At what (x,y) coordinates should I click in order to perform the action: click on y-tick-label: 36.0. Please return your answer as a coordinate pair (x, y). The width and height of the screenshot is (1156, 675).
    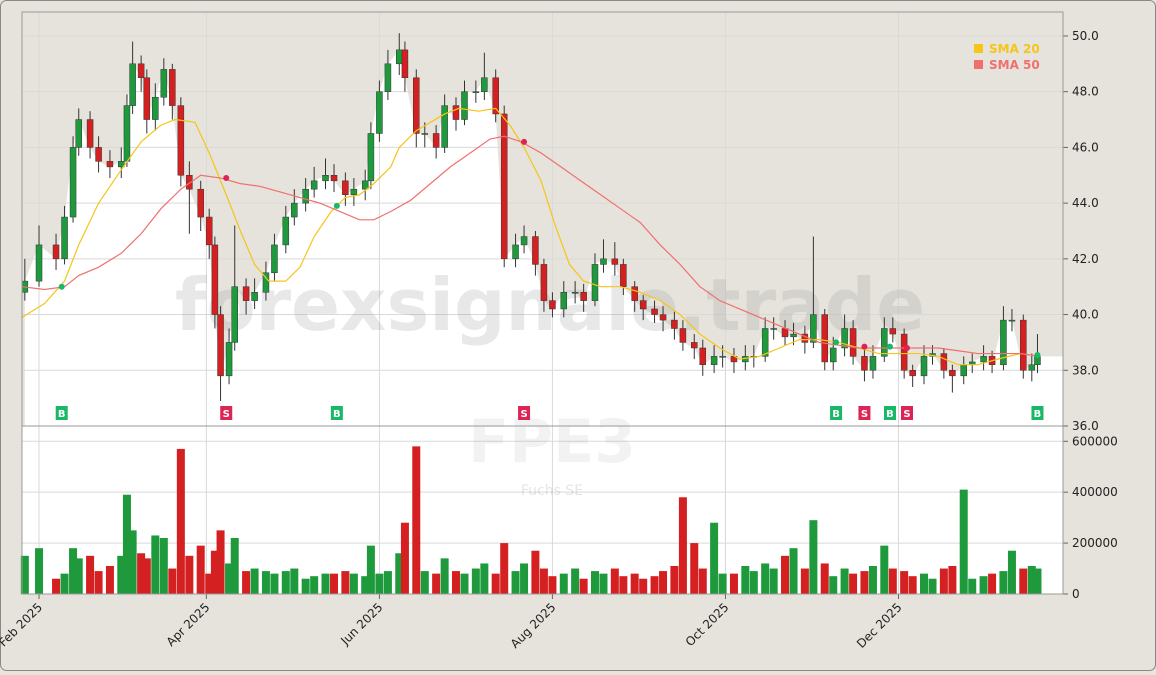
    Looking at the image, I should click on (1085, 426).